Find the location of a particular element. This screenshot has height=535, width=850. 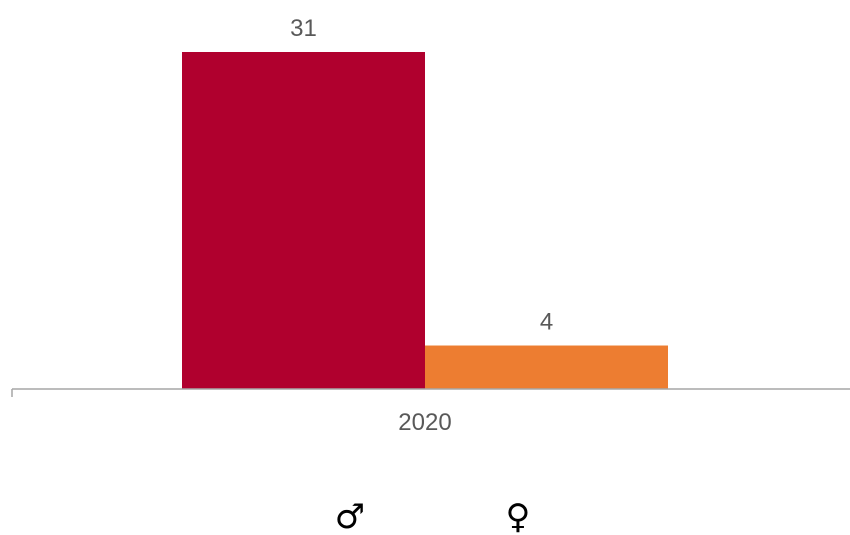

x-tick-label: 2020 is located at coordinates (424, 422).